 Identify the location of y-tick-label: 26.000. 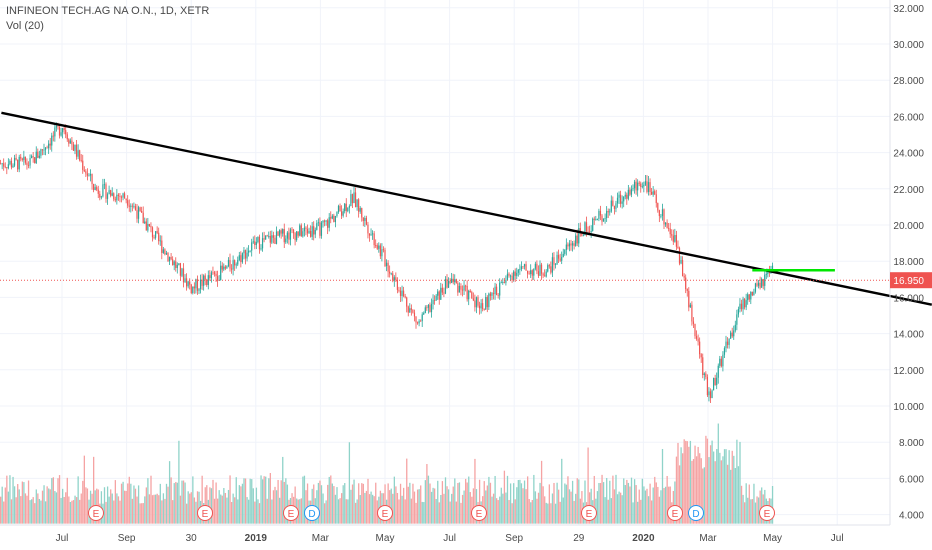
(908, 117).